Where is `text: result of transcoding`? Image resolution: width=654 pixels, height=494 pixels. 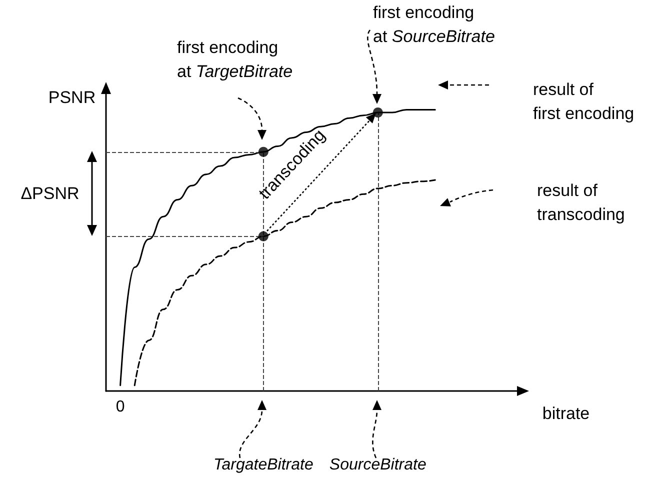 text: result of transcoding is located at coordinates (581, 202).